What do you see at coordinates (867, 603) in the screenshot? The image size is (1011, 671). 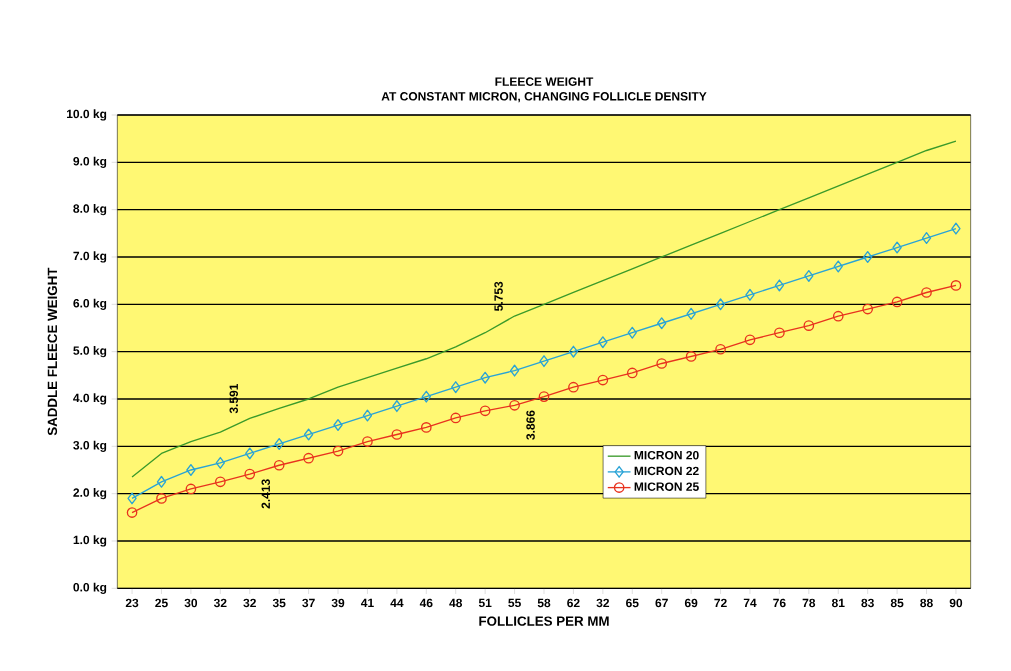 I see `x-tick-label: 83` at bounding box center [867, 603].